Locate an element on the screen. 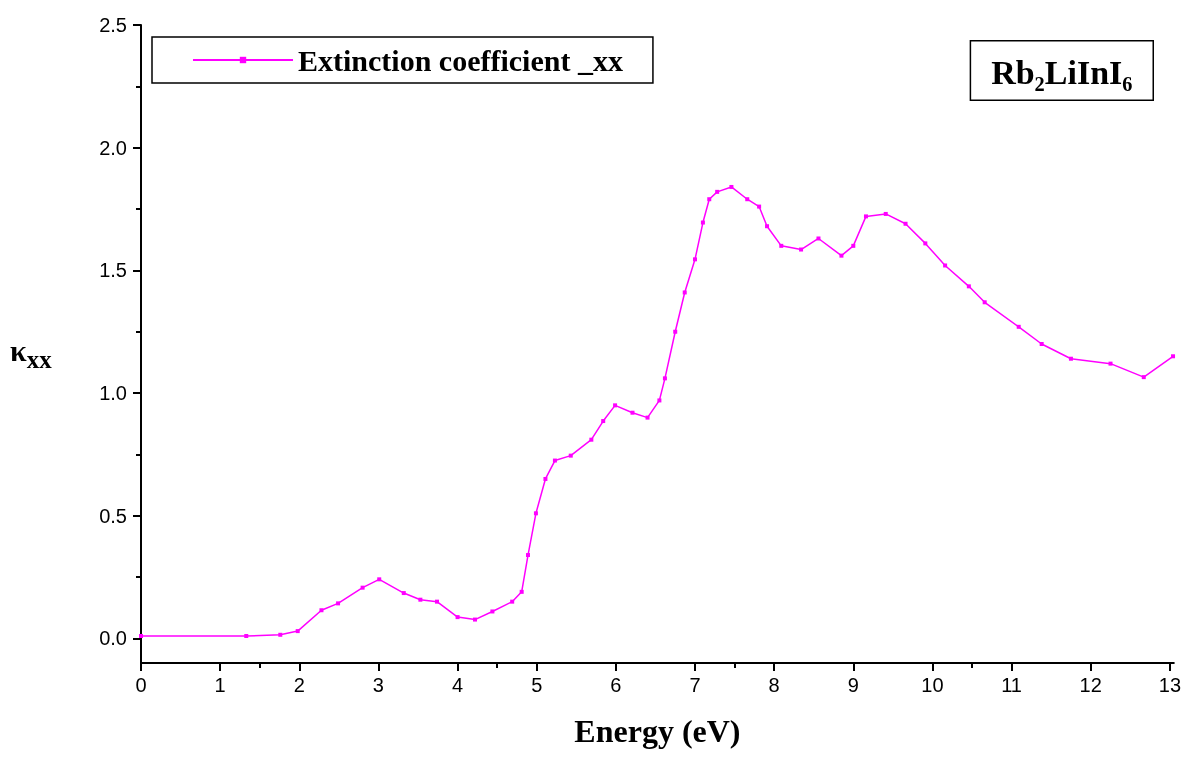  x-tick-label: 9 is located at coordinates (853, 685).